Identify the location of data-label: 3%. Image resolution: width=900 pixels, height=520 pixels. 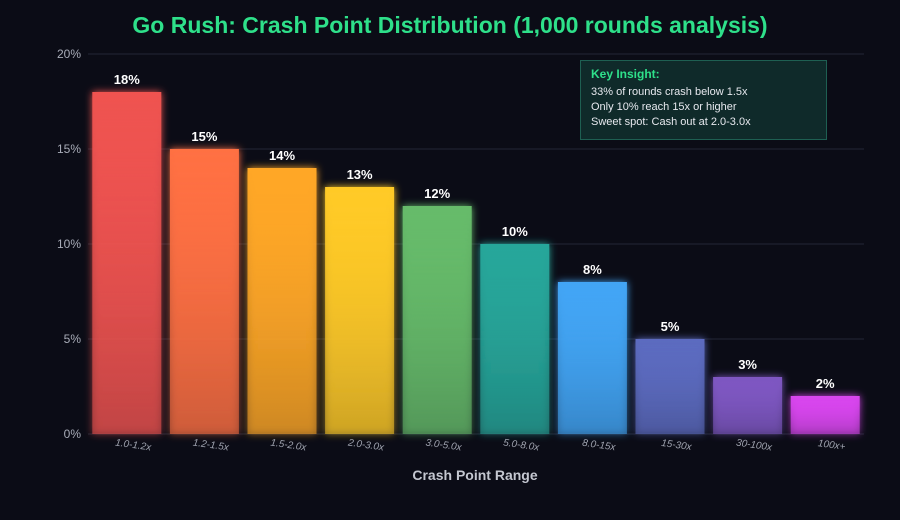
(747, 364).